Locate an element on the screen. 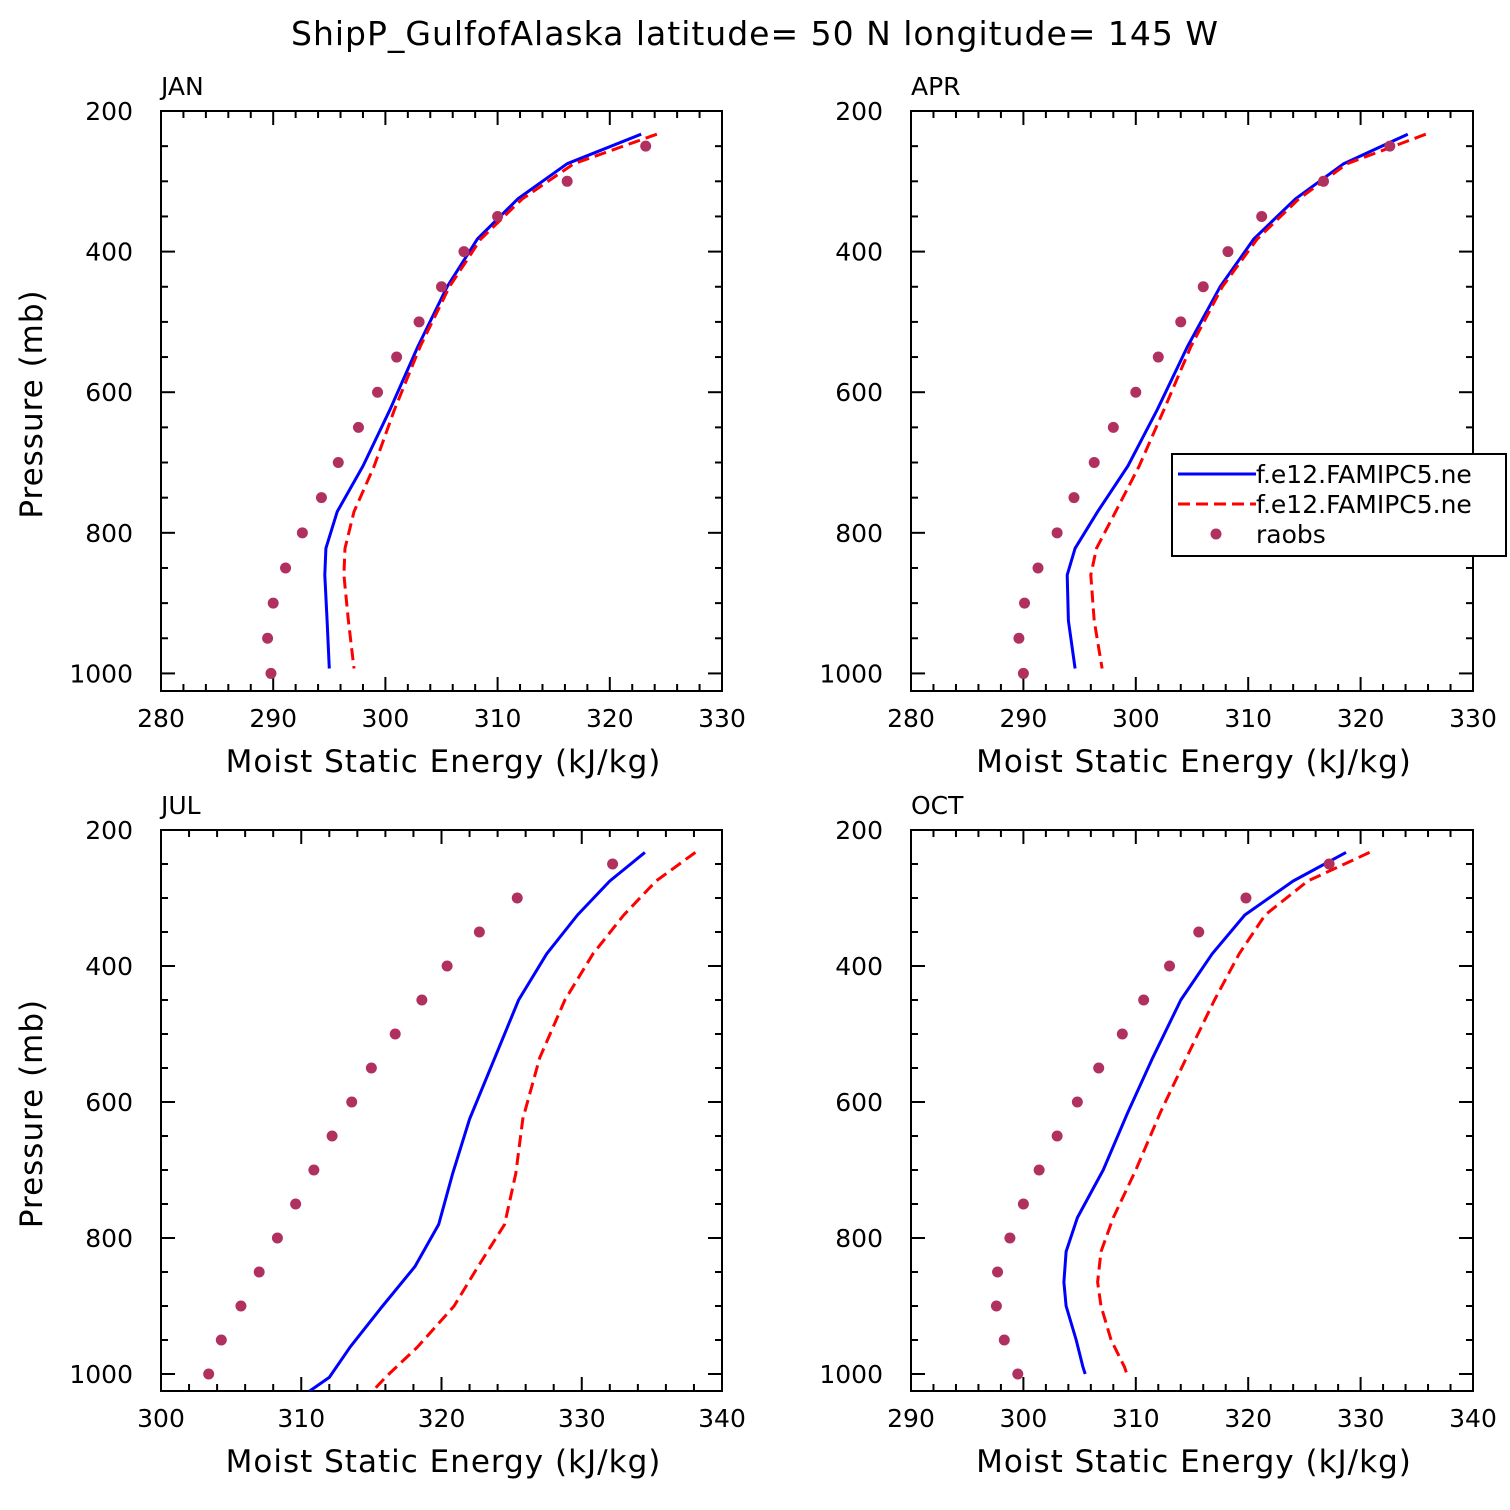 The height and width of the screenshot is (1510, 1510). panel-title: OCT is located at coordinates (937, 805).